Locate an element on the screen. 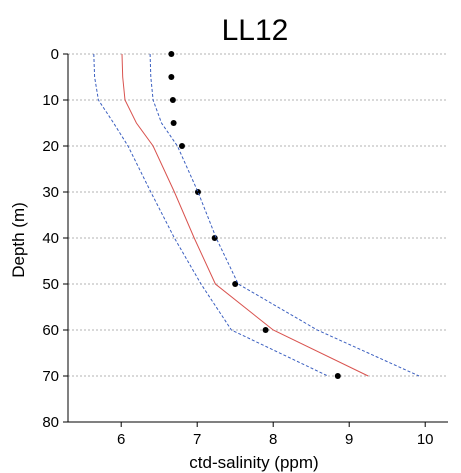  y-tick-label: 50 is located at coordinates (50, 284).